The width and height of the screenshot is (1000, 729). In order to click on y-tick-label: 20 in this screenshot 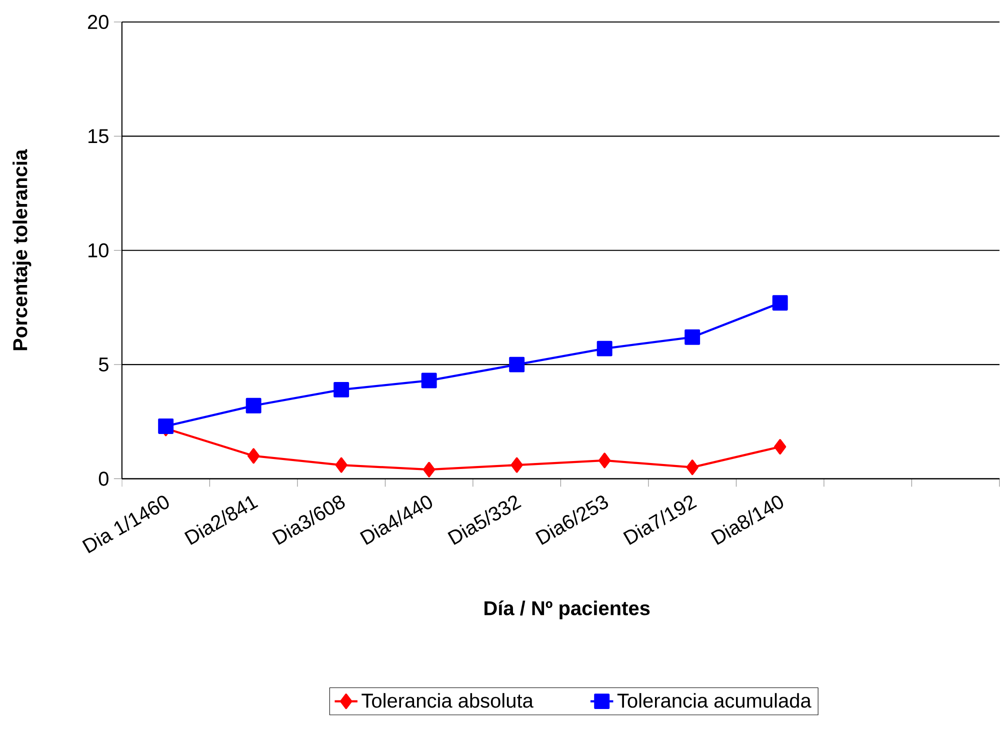, I will do `click(98, 22)`.